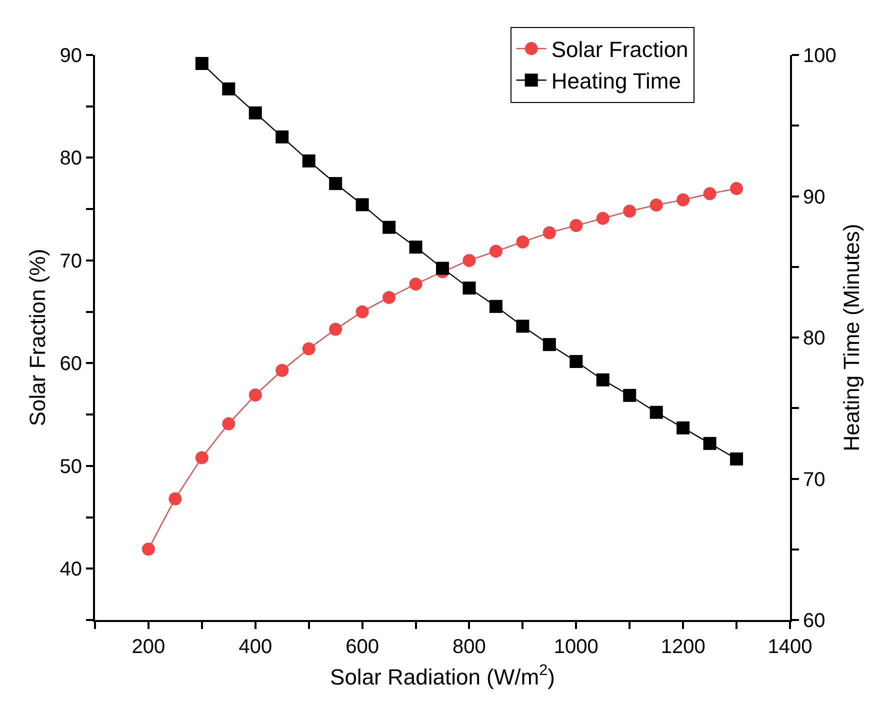 The width and height of the screenshot is (886, 711). What do you see at coordinates (71, 364) in the screenshot?
I see `y-tick-label: 60` at bounding box center [71, 364].